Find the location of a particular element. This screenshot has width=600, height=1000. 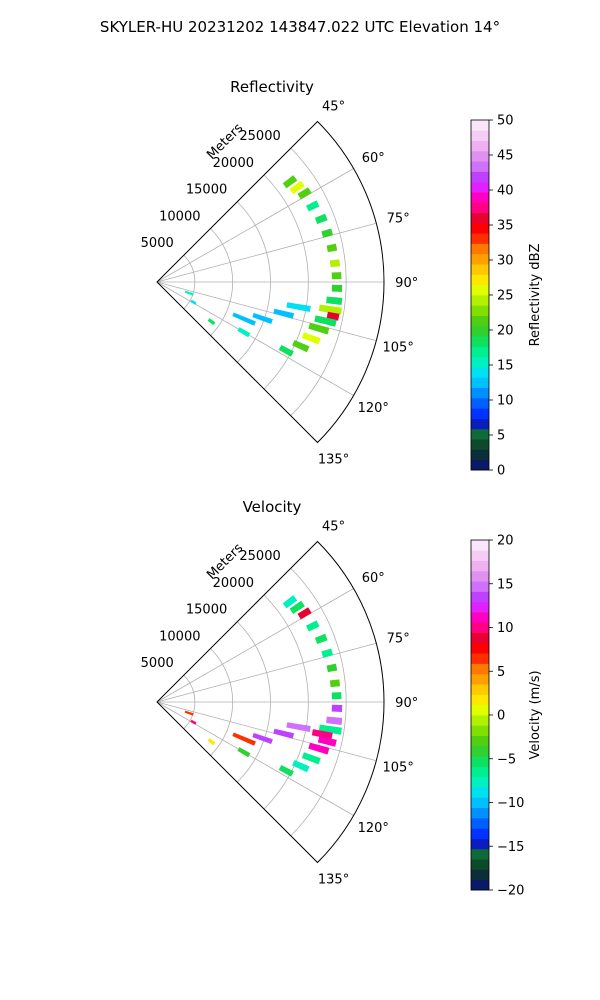

azimuth-tick-label: 90° is located at coordinates (406, 703).